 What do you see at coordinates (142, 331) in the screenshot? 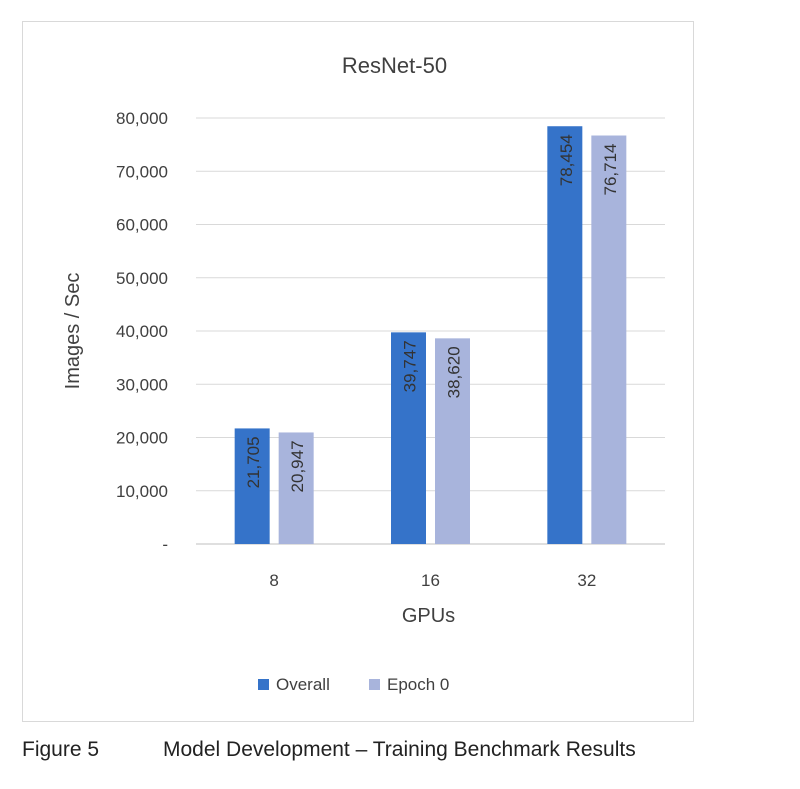
I see `y-tick-label: 40,000` at bounding box center [142, 331].